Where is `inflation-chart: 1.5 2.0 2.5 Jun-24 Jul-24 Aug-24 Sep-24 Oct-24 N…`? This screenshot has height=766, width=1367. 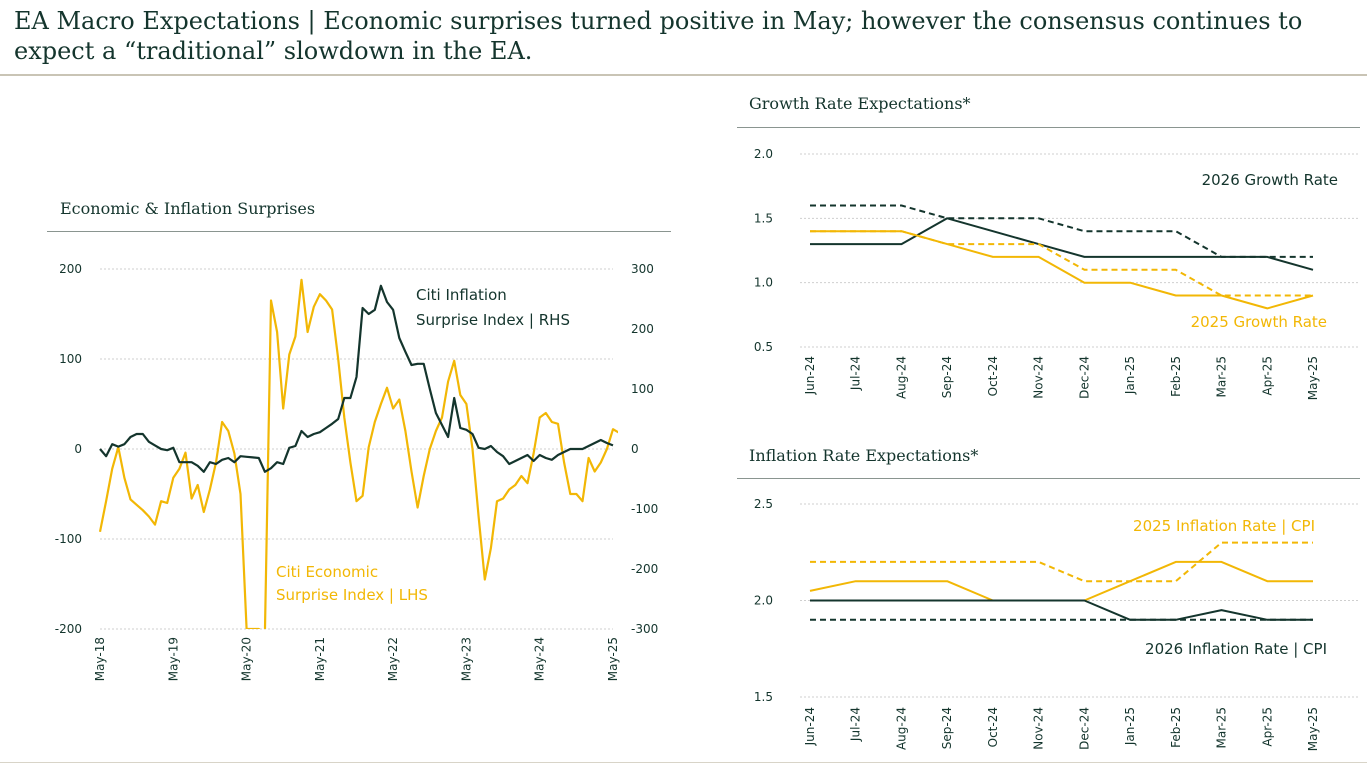
inflation-chart: 1.5 2.0 2.5 Jun-24 Jul-24 Aug-24 Sep-24 Oct-24 N… is located at coordinates (1057, 624).